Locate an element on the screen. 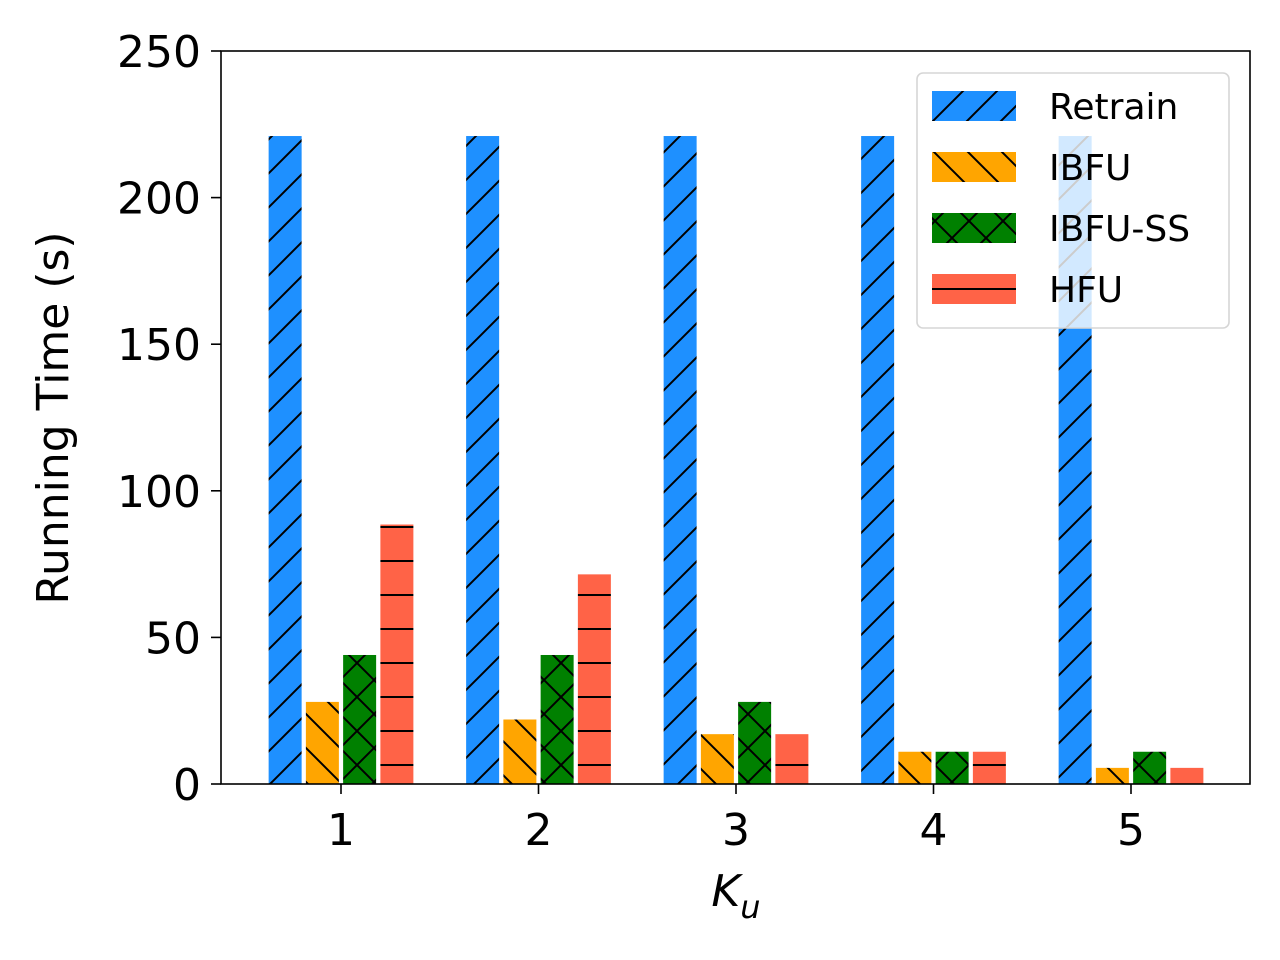 The image size is (1280, 960). y-tick-label: 200 is located at coordinates (159, 199).